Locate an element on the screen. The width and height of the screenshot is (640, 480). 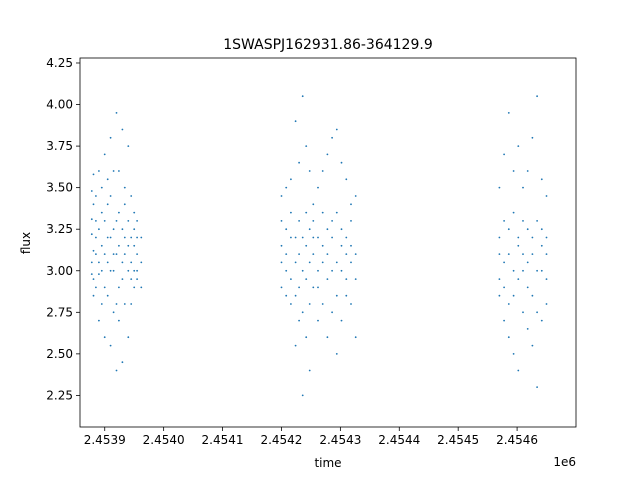
y-tick-label: 2.75 is located at coordinates (59, 312).